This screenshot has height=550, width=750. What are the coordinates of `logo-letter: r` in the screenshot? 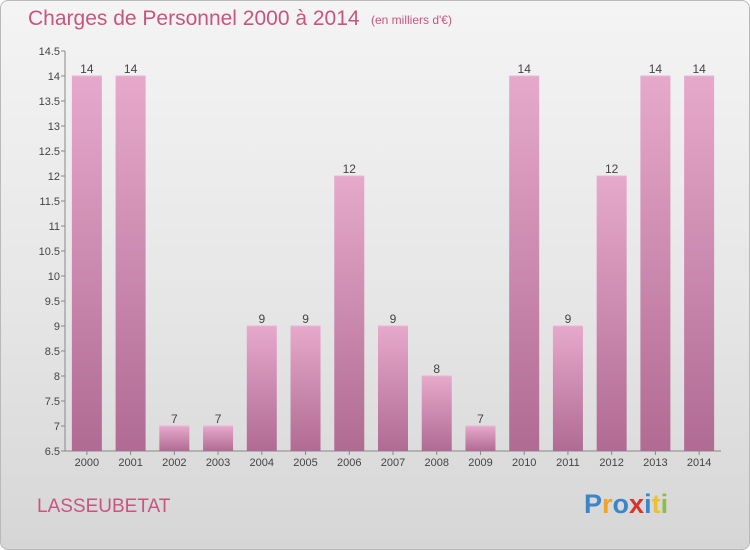 It's located at (607, 504).